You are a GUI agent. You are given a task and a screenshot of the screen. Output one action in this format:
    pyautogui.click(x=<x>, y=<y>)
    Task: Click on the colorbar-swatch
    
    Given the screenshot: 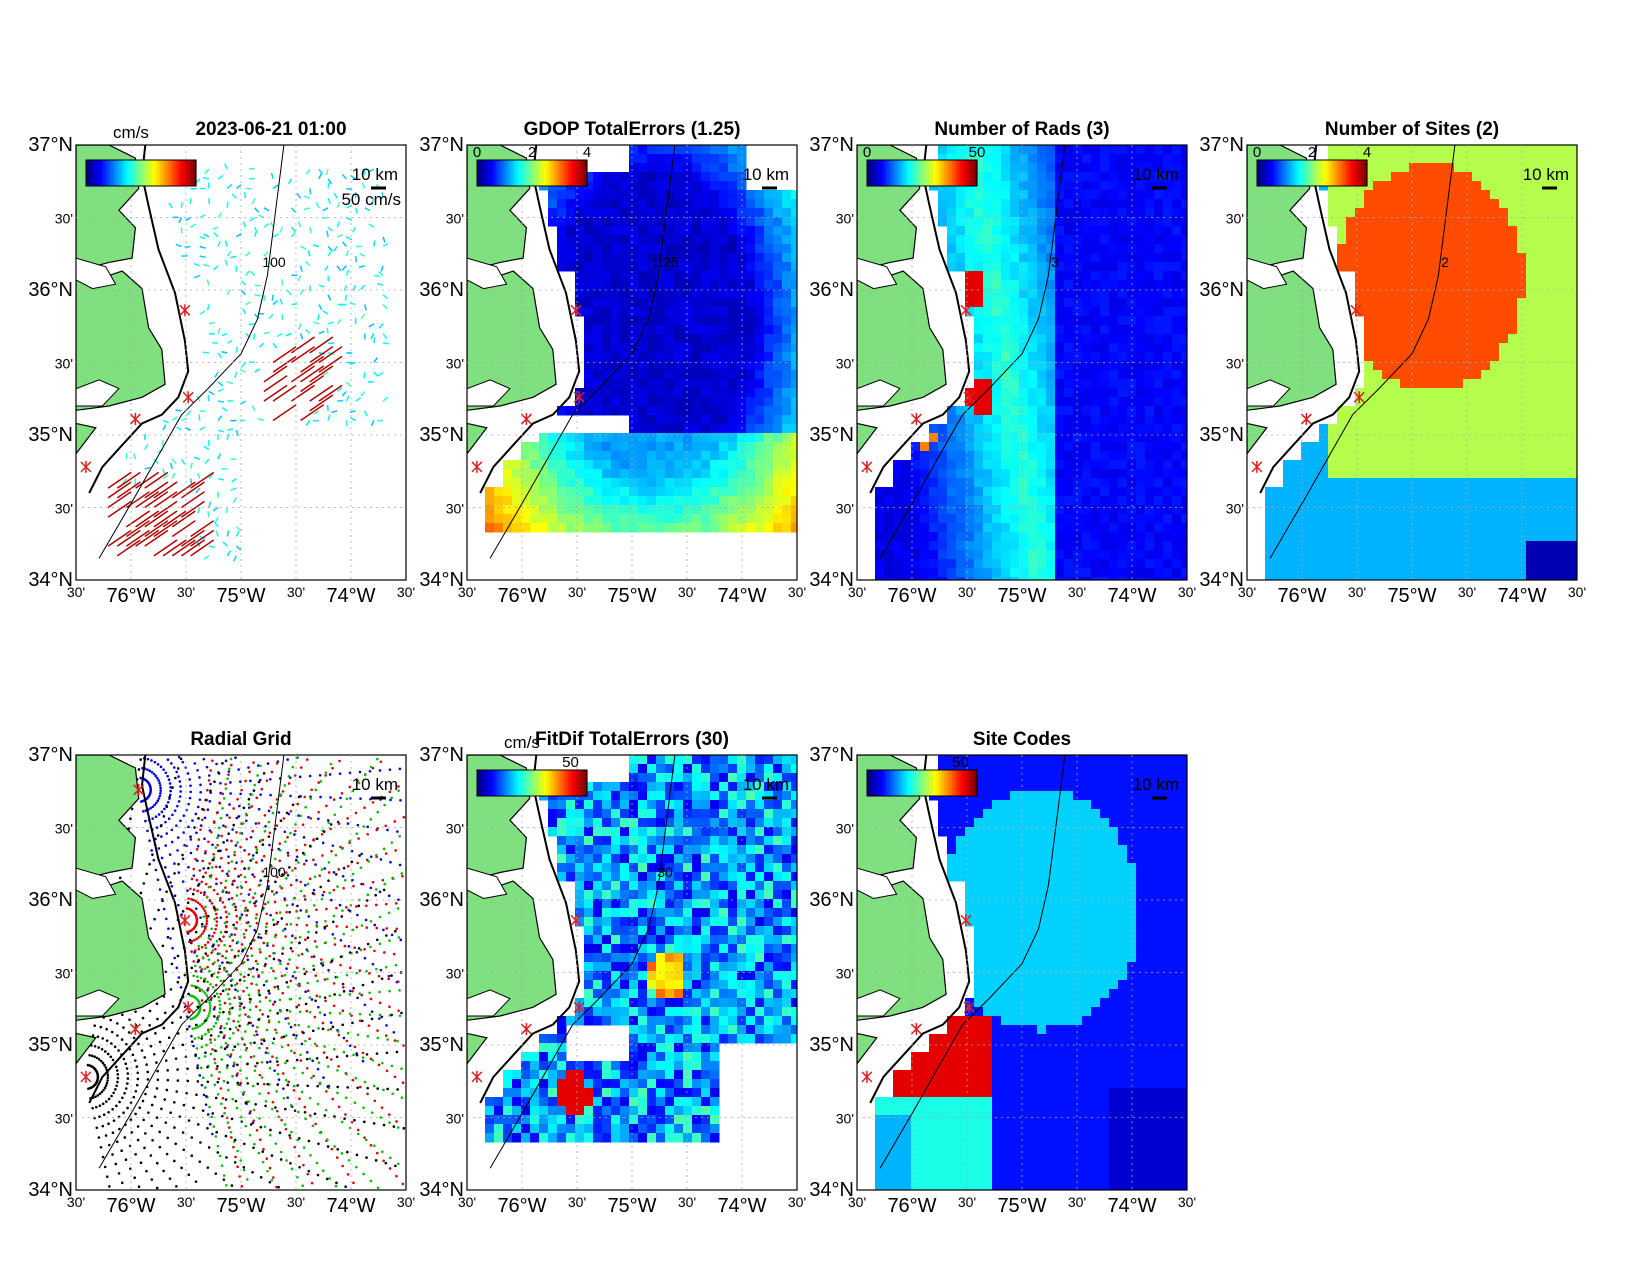 What is the action you would take?
    pyautogui.click(x=99, y=173)
    